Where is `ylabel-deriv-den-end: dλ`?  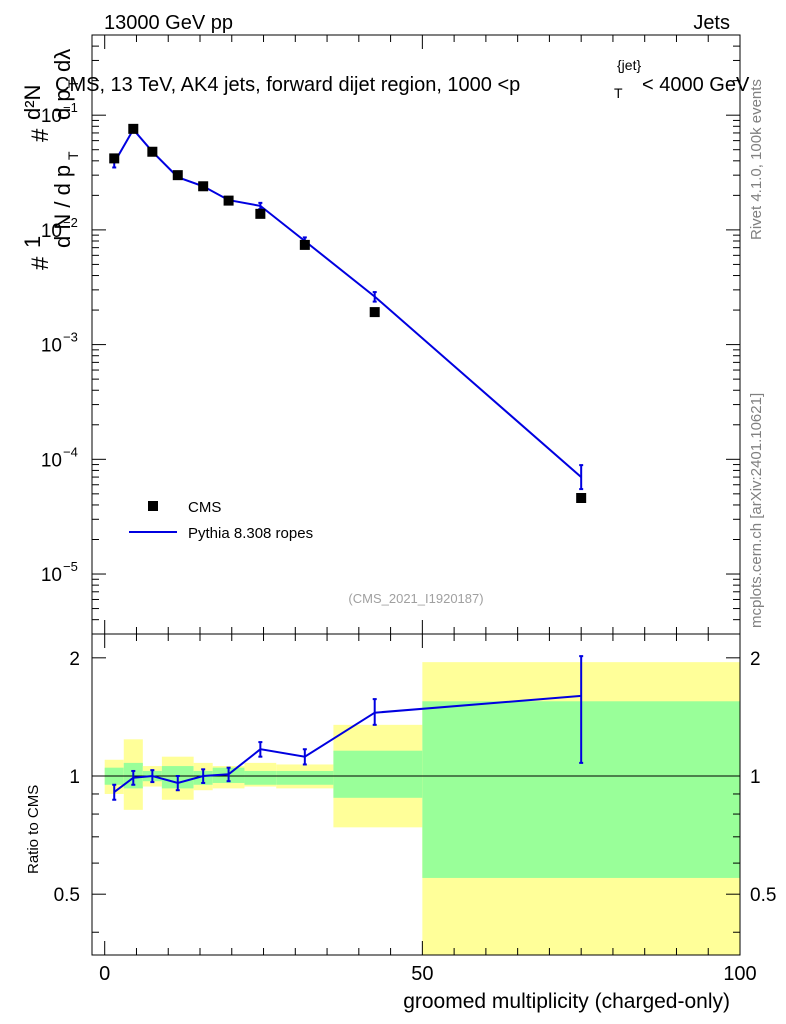 ylabel-deriv-den-end: dλ is located at coordinates (62, 60).